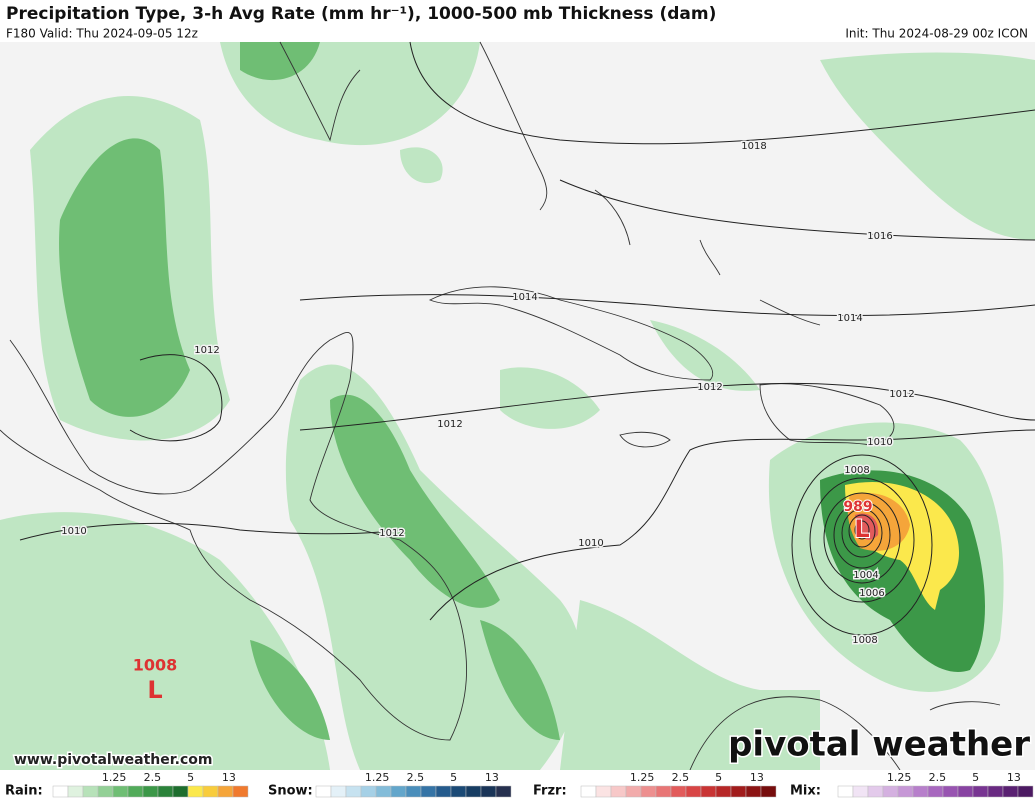  Describe the element at coordinates (879, 236) in the screenshot. I see `isobar-label: 1016` at that location.